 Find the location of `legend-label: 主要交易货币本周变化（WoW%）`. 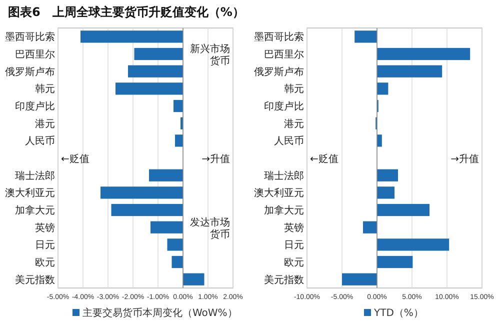

legend-label: 主要交易货币本周变化（WoW%） is located at coordinates (160, 313).